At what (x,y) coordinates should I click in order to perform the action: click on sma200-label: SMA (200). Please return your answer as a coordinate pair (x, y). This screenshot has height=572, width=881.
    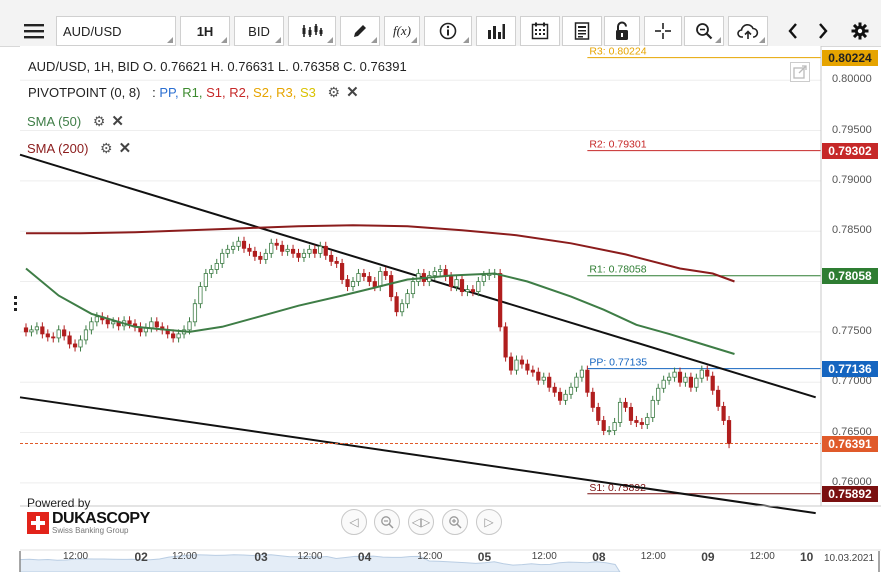
    Looking at the image, I should click on (58, 148).